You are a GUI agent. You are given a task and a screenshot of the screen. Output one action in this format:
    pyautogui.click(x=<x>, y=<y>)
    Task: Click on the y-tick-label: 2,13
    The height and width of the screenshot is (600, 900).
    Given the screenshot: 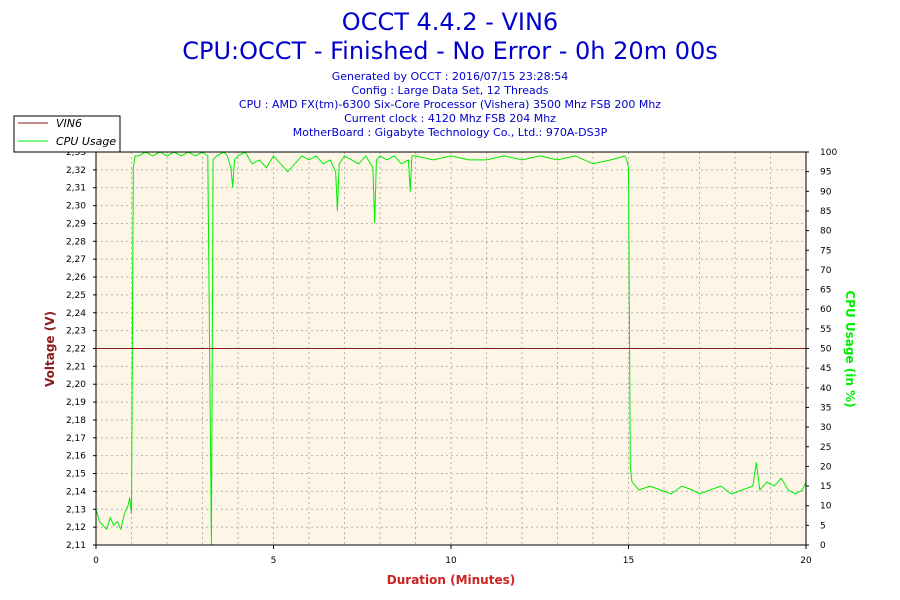 What is the action you would take?
    pyautogui.click(x=76, y=510)
    